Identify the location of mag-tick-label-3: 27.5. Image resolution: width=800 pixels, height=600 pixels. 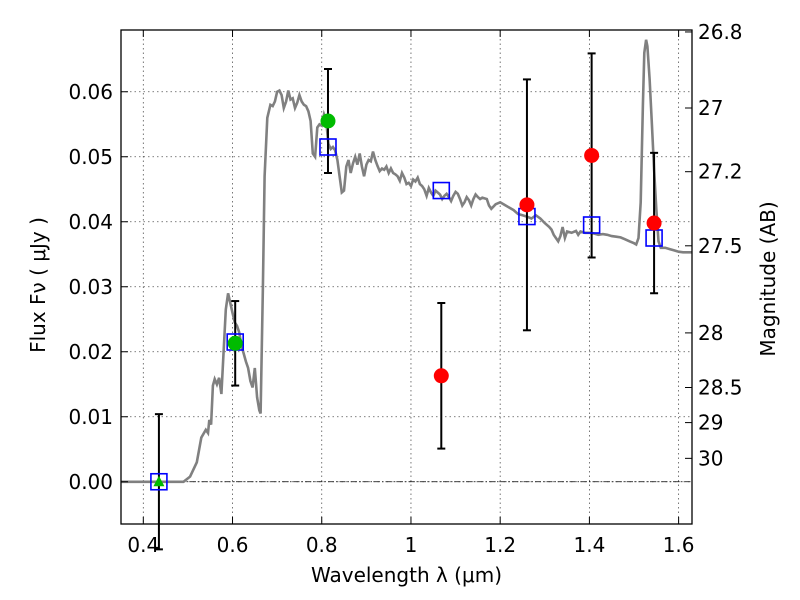
(720, 246).